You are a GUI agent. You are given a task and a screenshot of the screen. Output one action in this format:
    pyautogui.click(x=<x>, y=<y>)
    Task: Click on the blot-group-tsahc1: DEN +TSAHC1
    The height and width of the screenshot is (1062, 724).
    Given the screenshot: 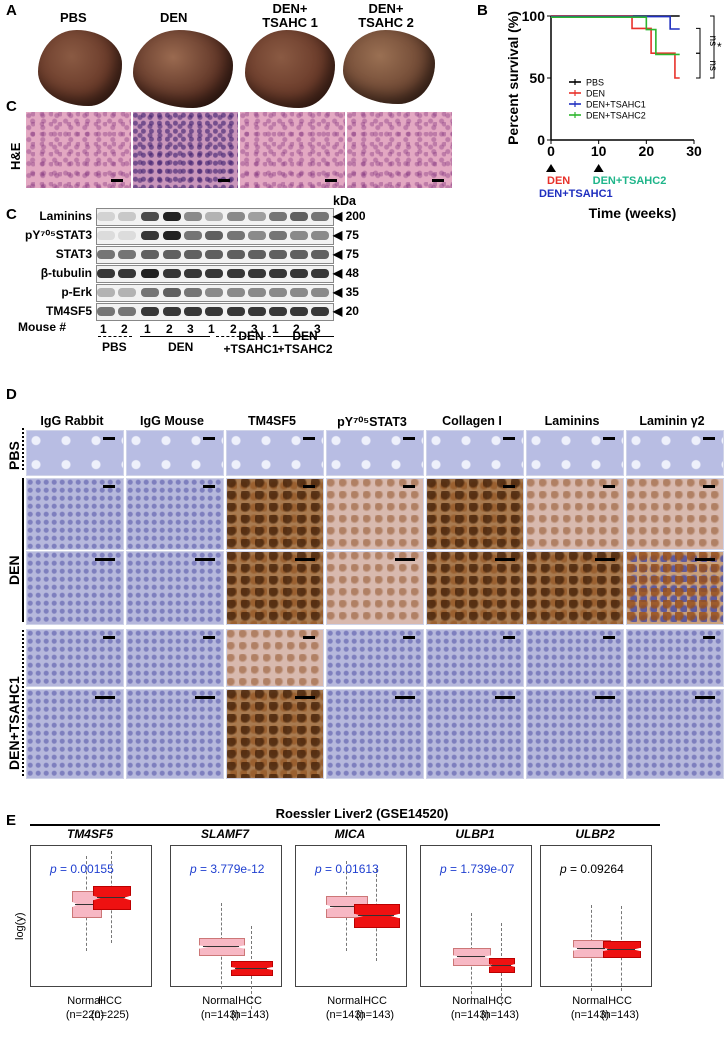 What is the action you would take?
    pyautogui.click(x=251, y=342)
    